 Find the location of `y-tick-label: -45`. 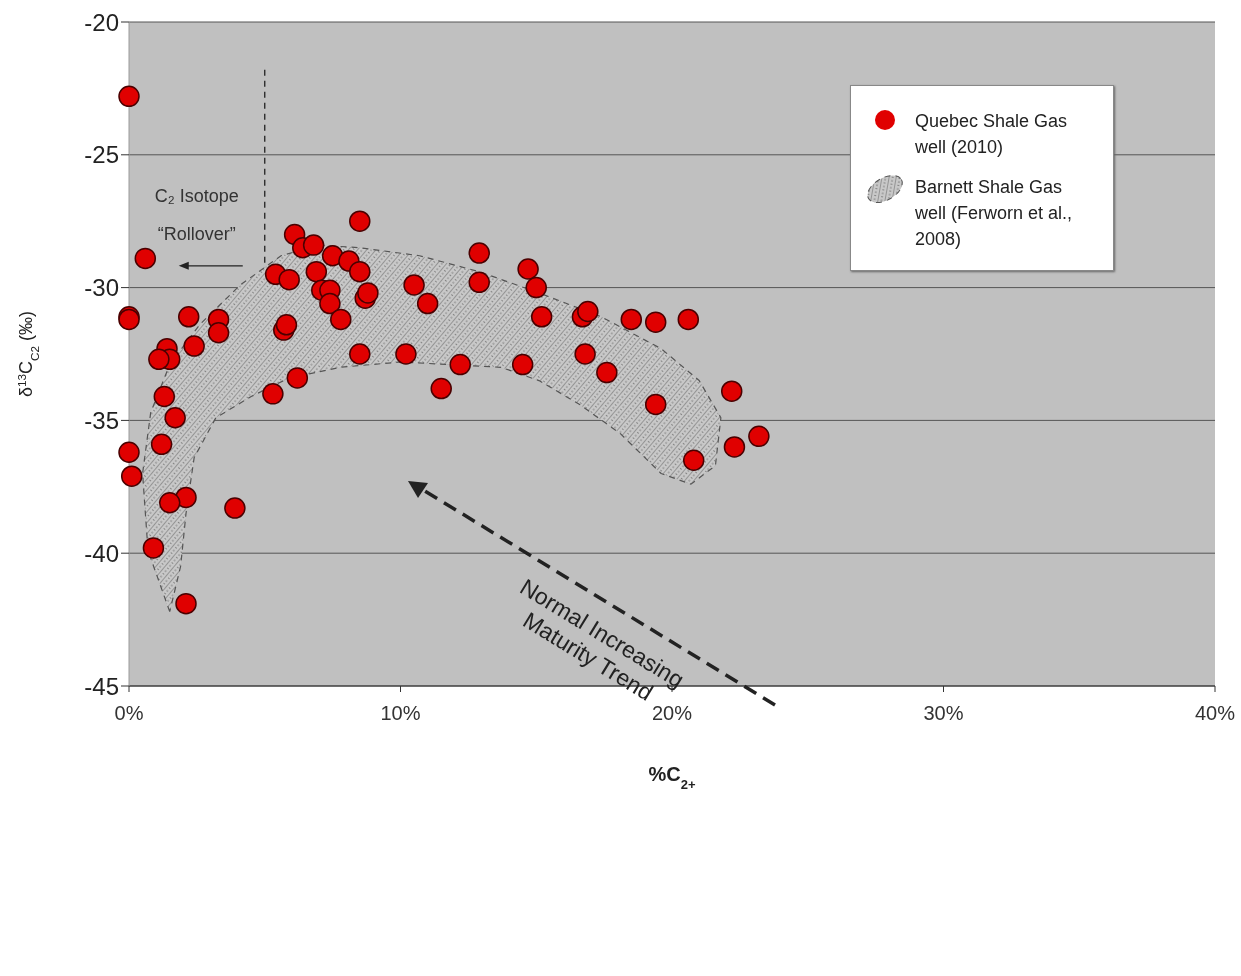

y-tick-label: -45 is located at coordinates (101, 686).